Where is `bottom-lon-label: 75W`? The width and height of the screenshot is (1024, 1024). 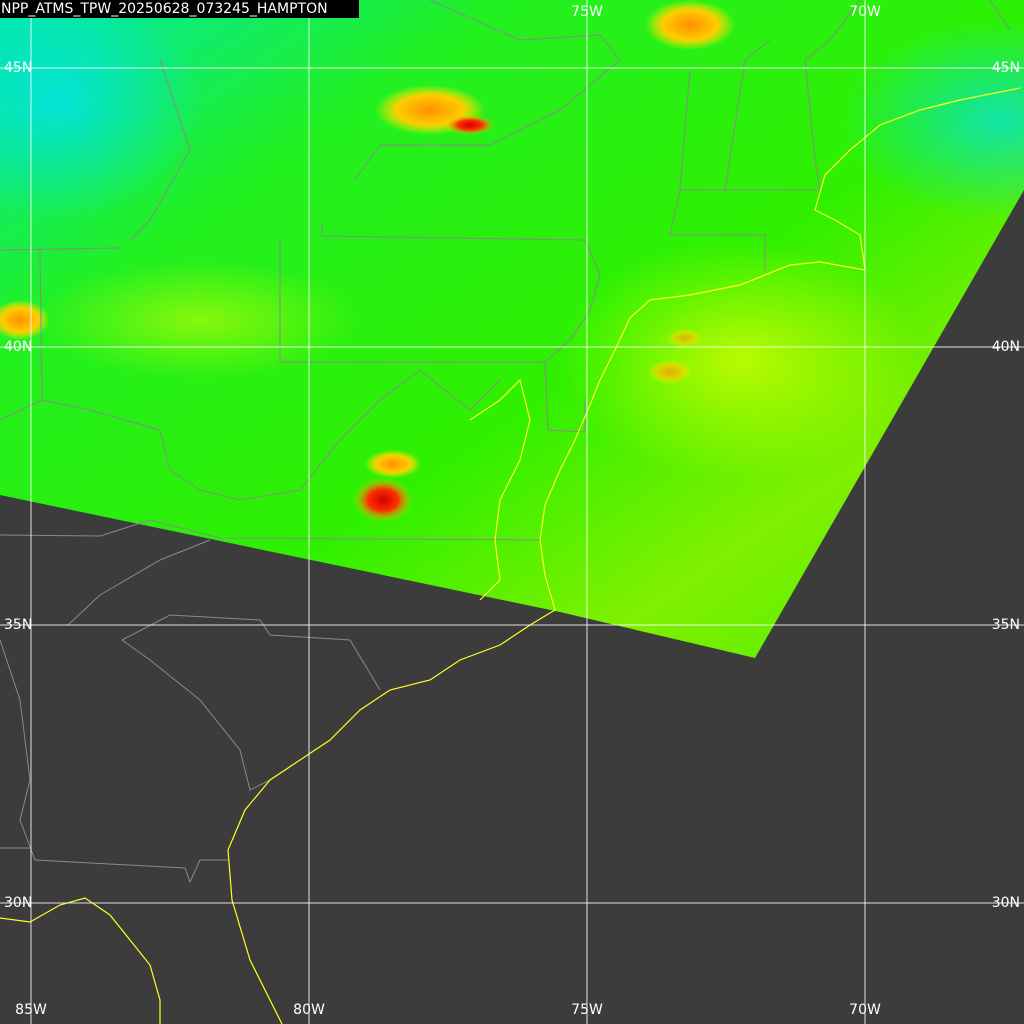 bottom-lon-label: 75W is located at coordinates (587, 1010).